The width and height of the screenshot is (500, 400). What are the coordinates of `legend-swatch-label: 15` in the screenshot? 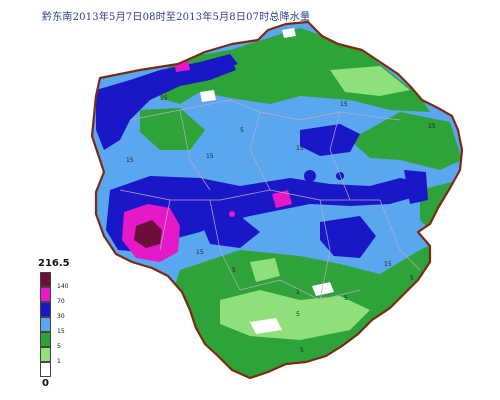 It's located at (61, 331).